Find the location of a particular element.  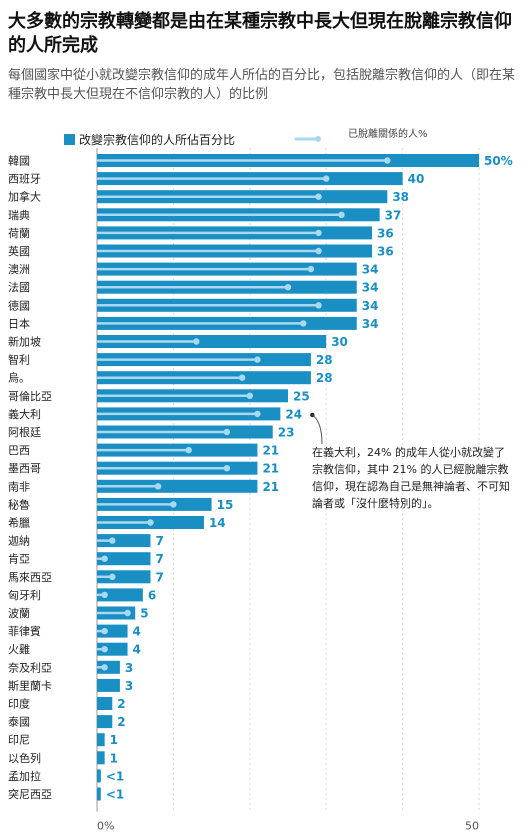

value-label: 25 is located at coordinates (301, 396).